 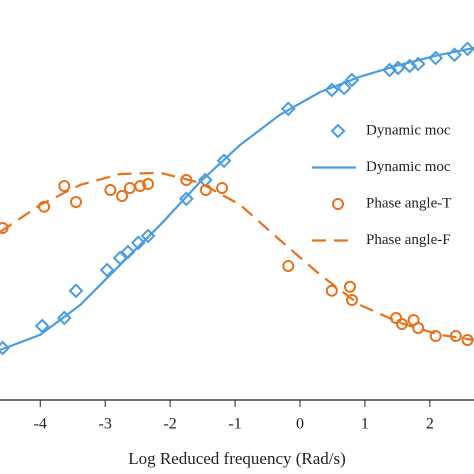 I want to click on x-tick-label: 0, so click(x=300, y=424).